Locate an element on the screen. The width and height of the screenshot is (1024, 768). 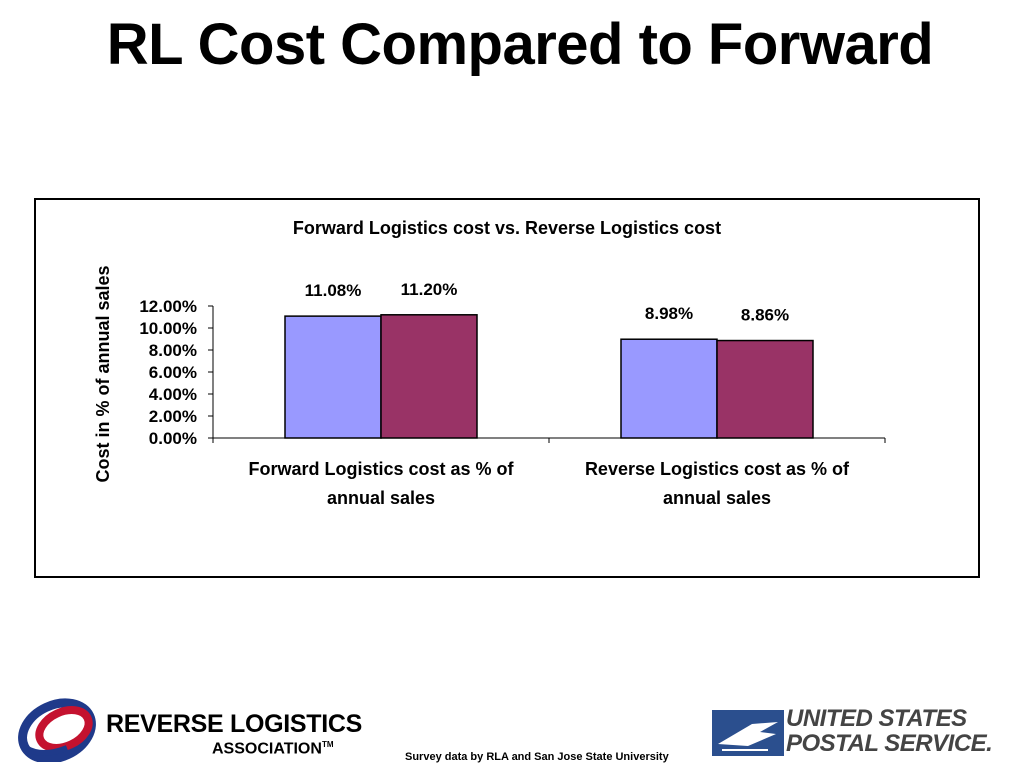
data-label: 11.08% is located at coordinates (333, 290).